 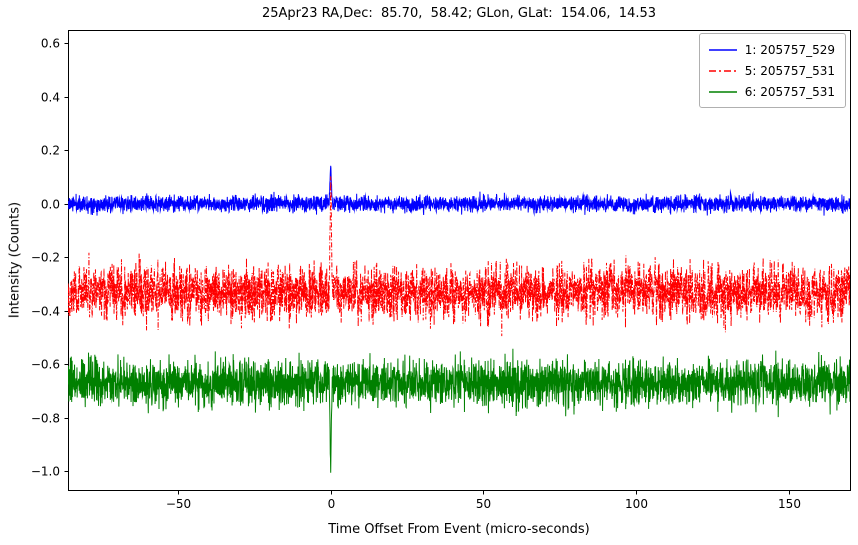 I want to click on legend-label: 1: 205757_529, so click(x=789, y=49).